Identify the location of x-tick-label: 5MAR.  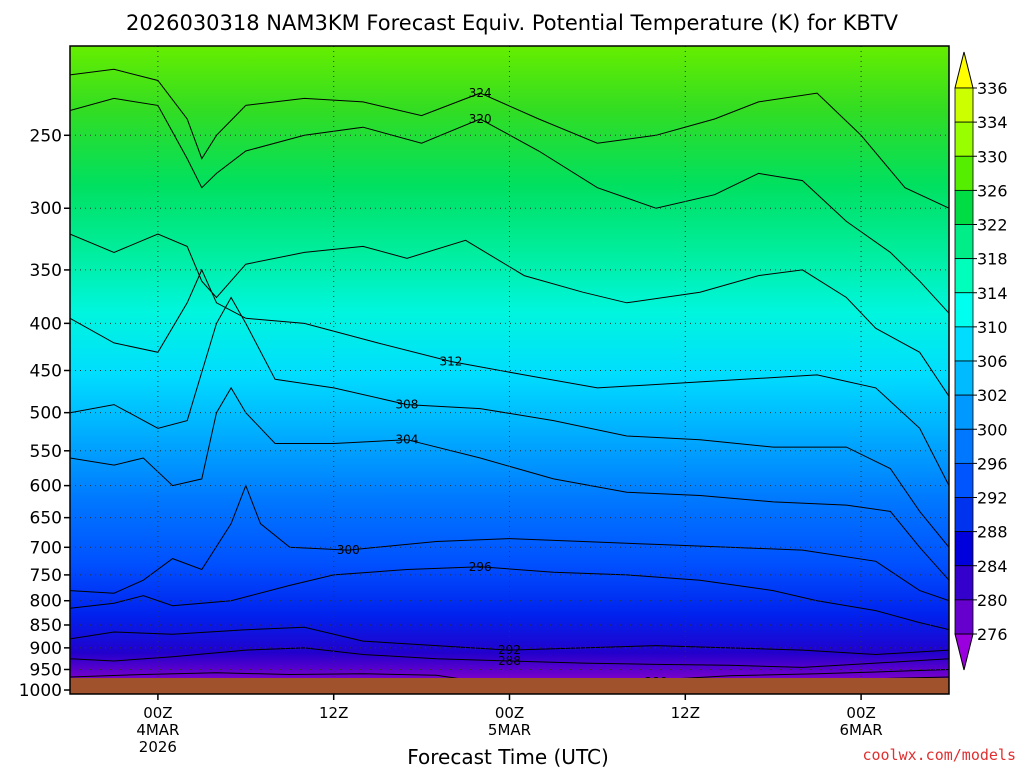
(509, 730).